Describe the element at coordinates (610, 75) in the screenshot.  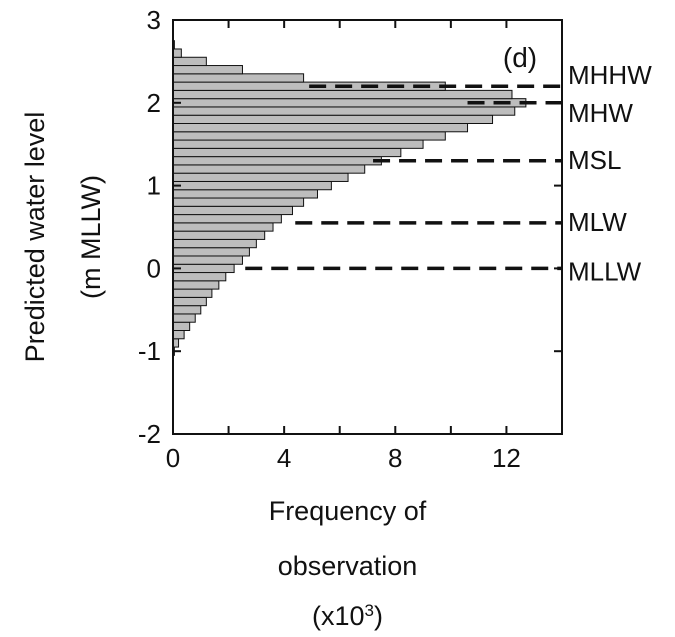
I see `reference-label-mhhw: MHHW` at that location.